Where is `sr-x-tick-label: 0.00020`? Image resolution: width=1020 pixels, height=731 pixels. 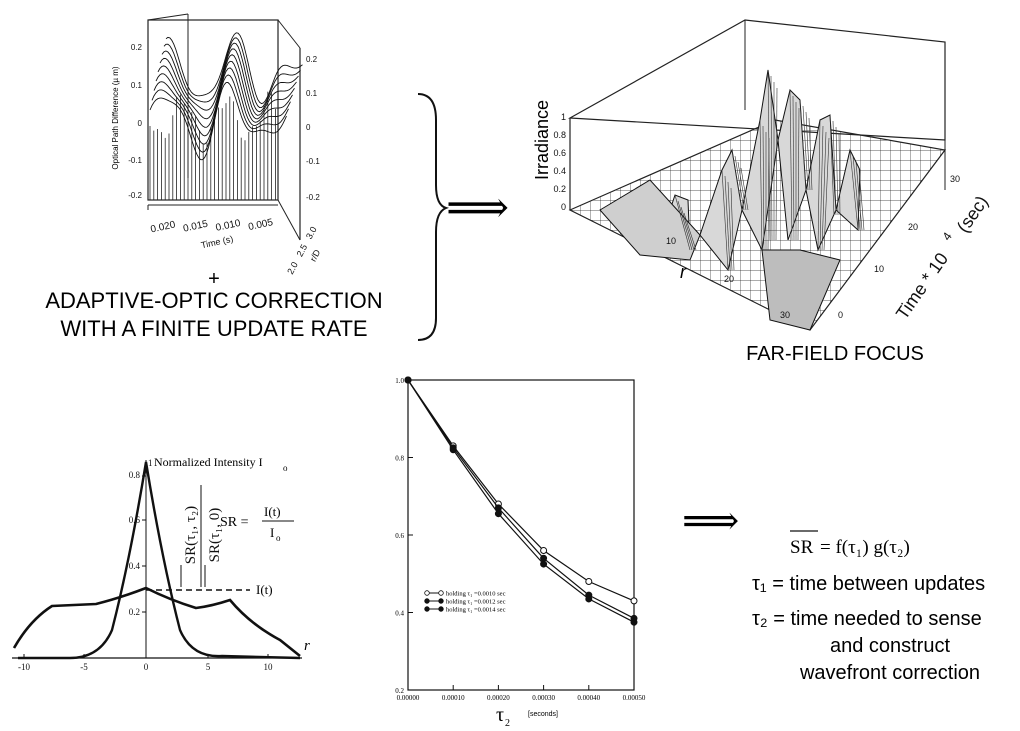 sr-x-tick-label: 0.00020 is located at coordinates (498, 698).